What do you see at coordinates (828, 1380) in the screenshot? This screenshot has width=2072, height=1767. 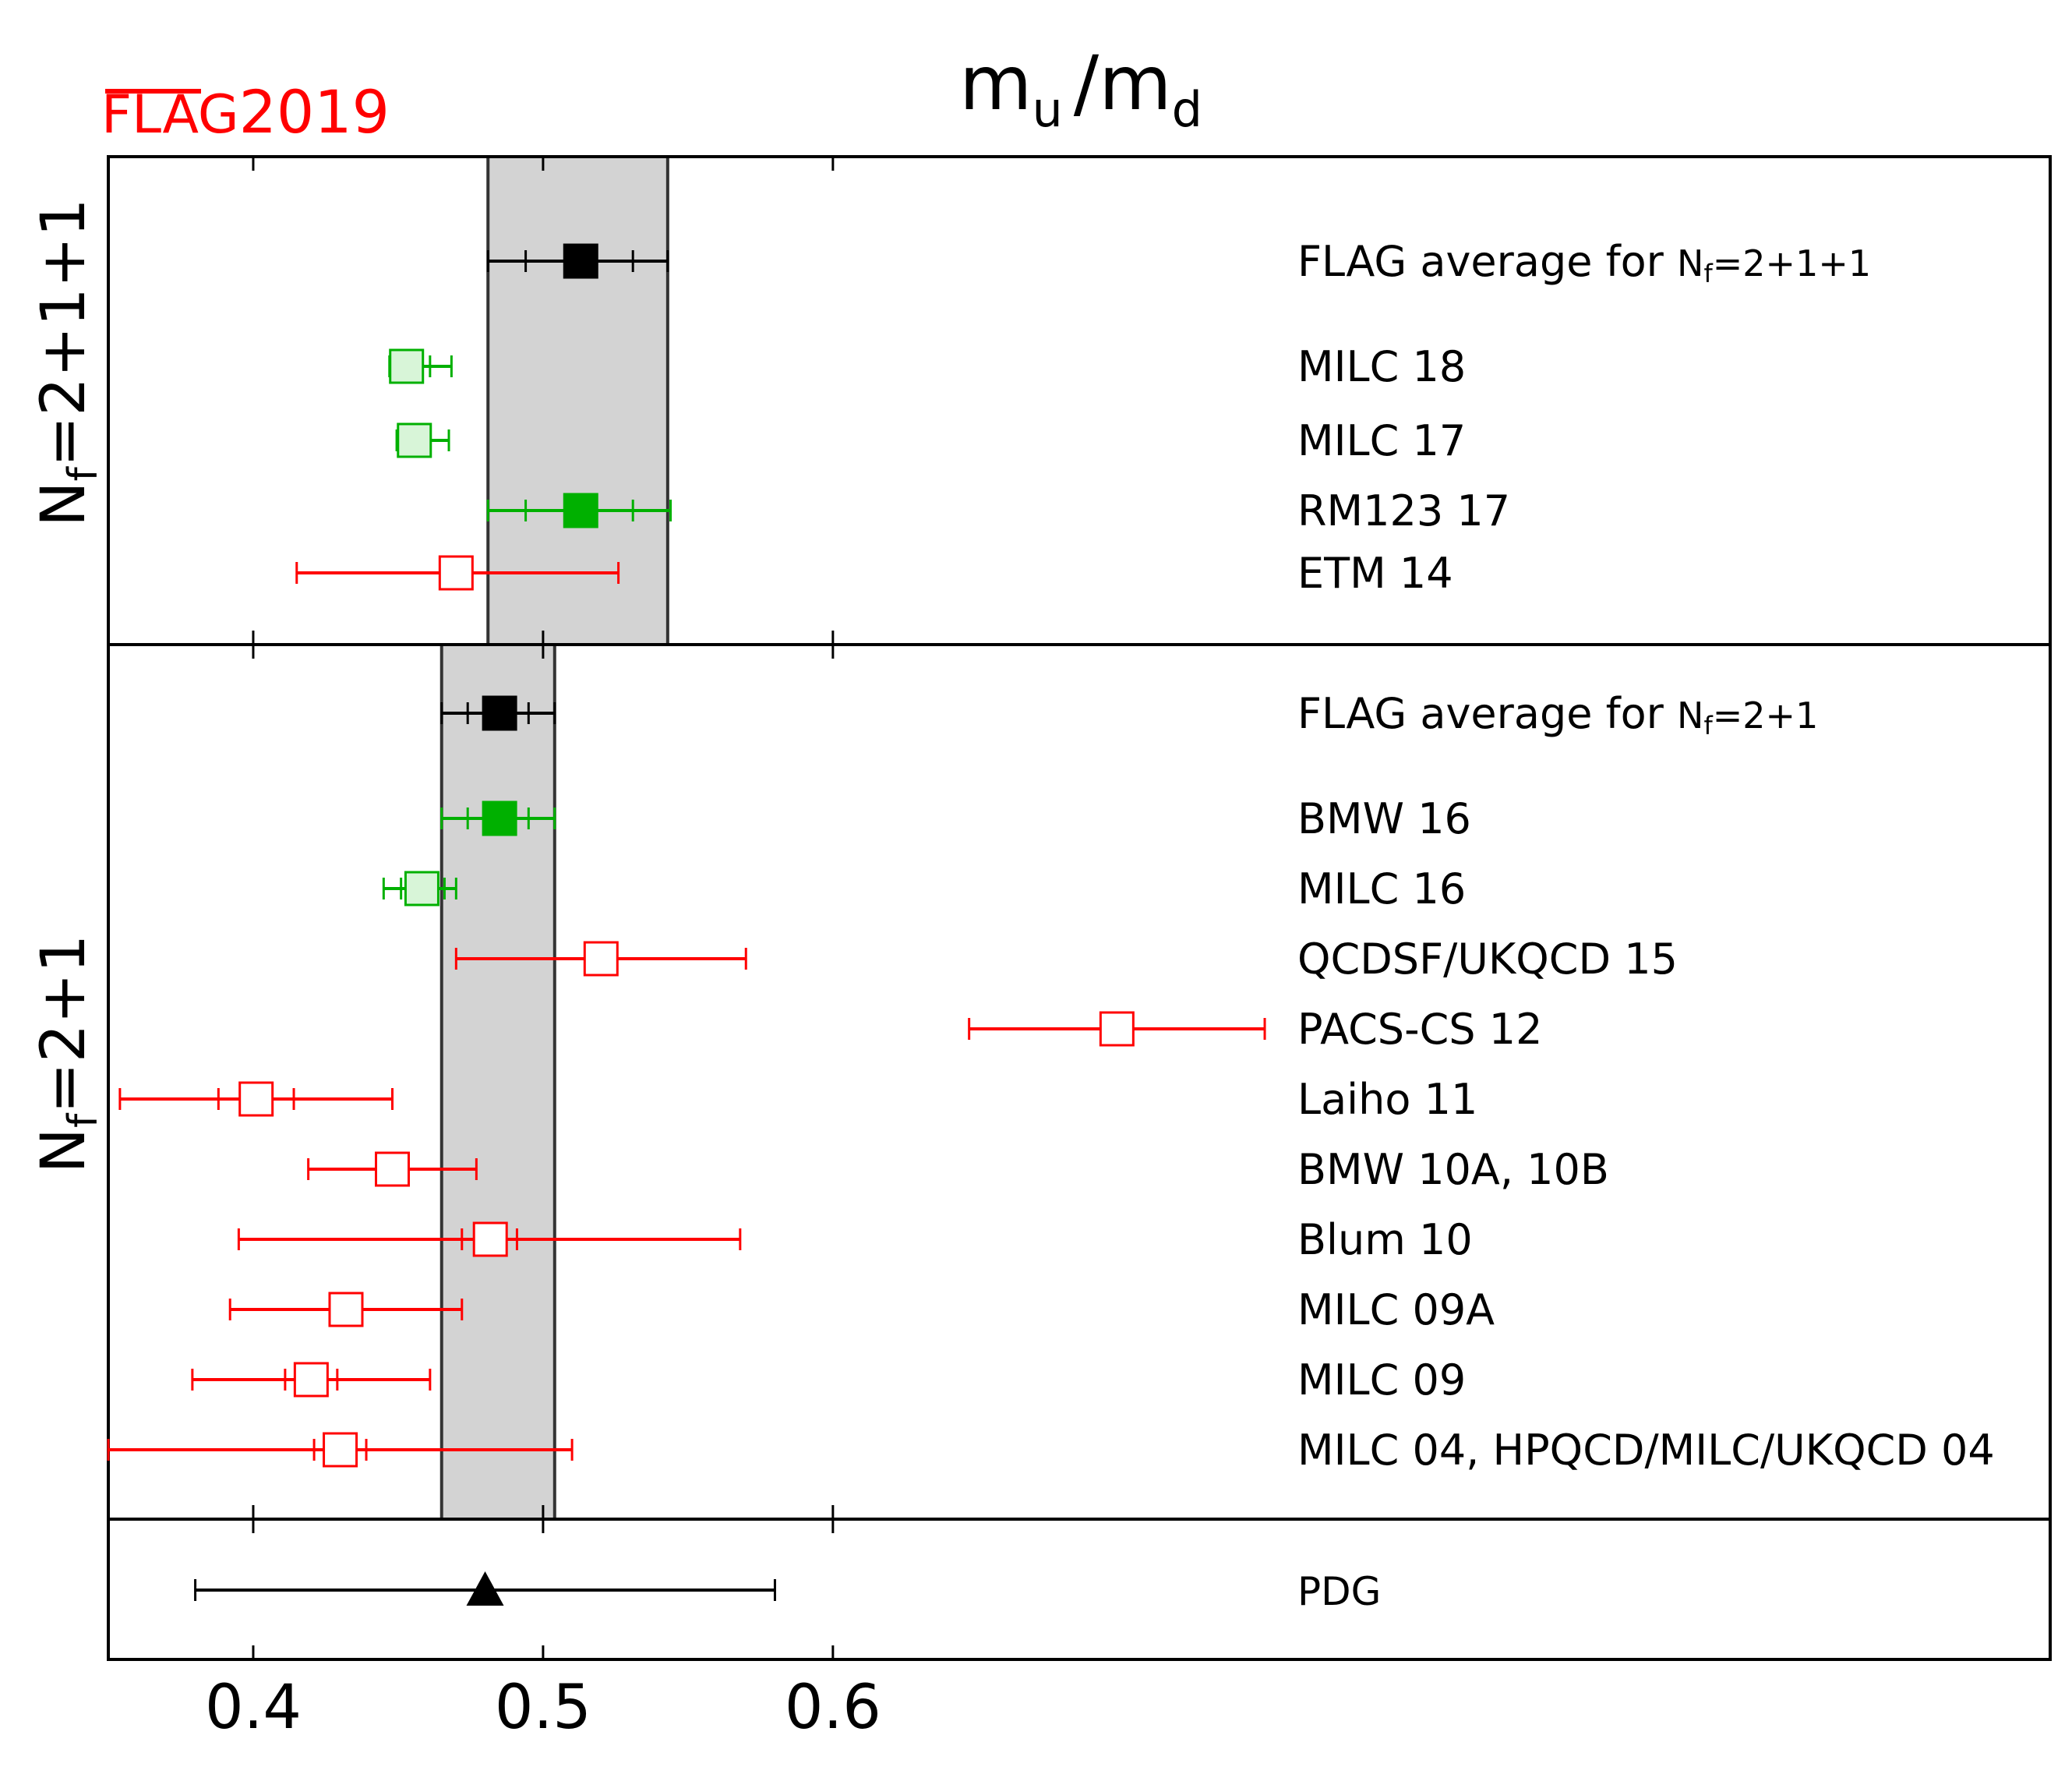 I see `data-point-group: MILC 09` at bounding box center [828, 1380].